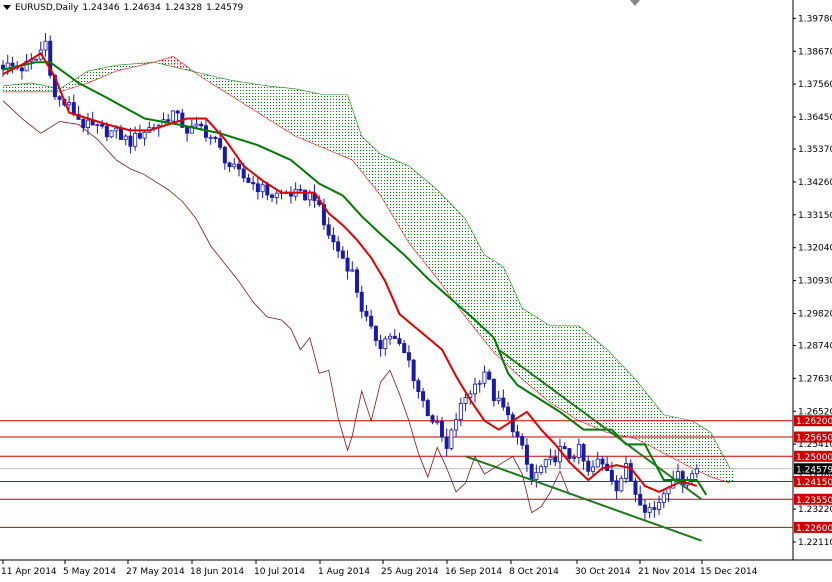  Describe the element at coordinates (815, 183) in the screenshot. I see `price-tick-label: 1.34260` at that location.